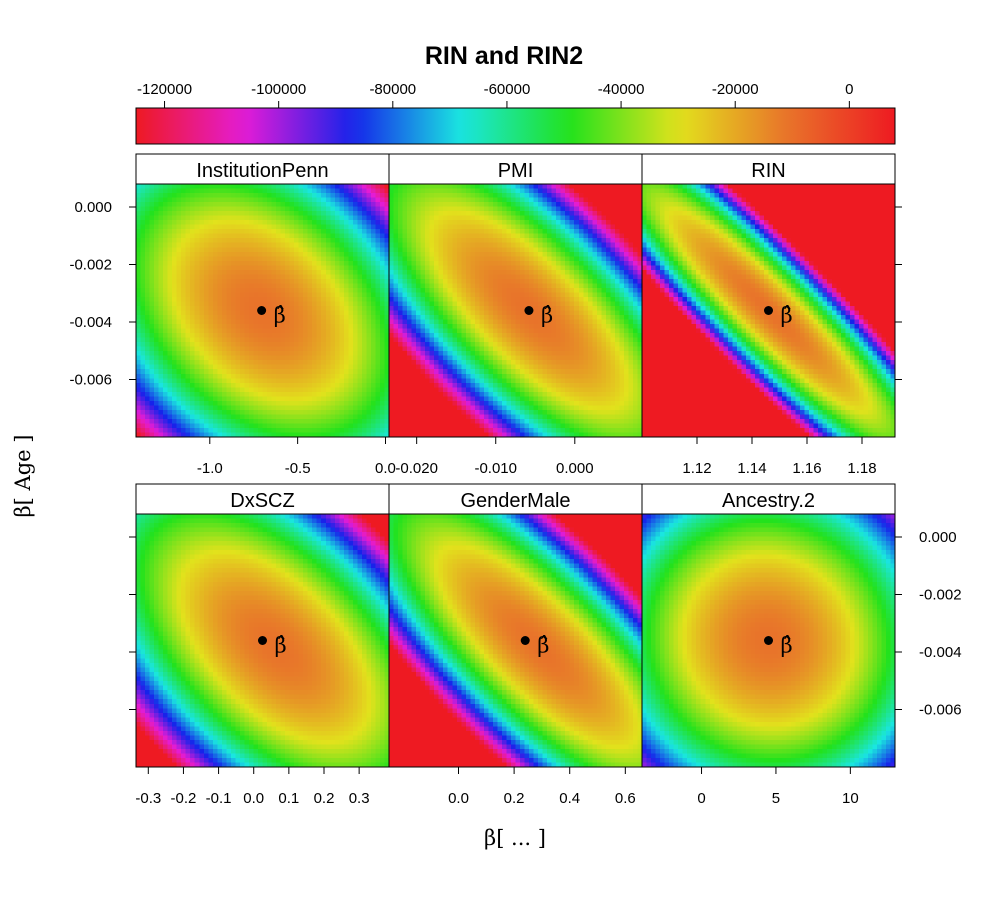 Image resolution: width=1008 pixels, height=907 pixels. Describe the element at coordinates (504, 56) in the screenshot. I see `chart-title: RIN and RIN2` at that location.